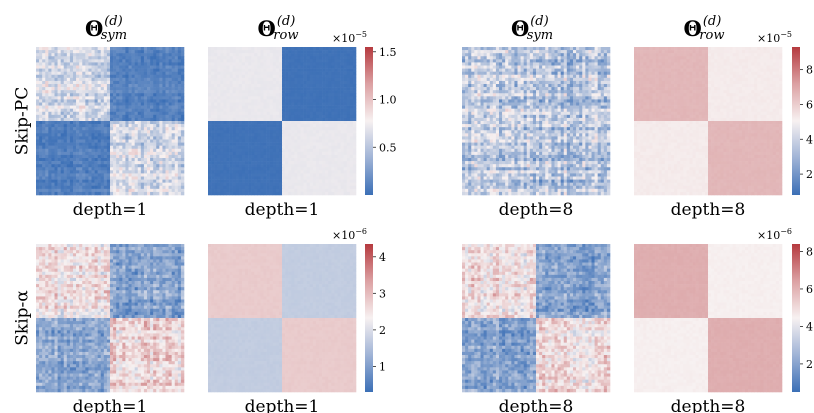 The width and height of the screenshot is (814, 413). I want to click on colorbar-tick-label: 1.5, so click(388, 52).